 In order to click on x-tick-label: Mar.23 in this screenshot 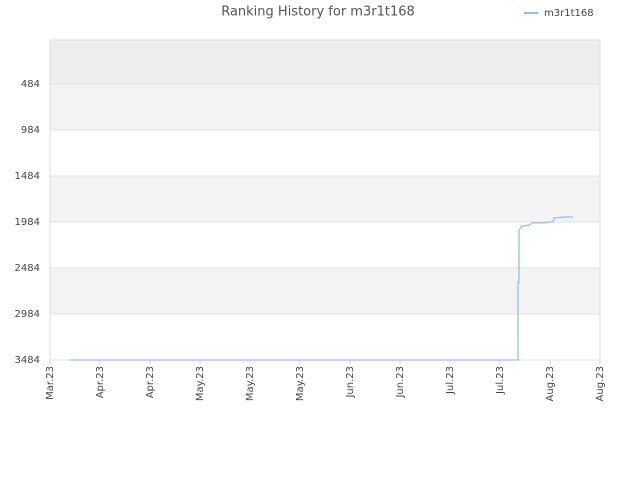, I will do `click(50, 383)`.